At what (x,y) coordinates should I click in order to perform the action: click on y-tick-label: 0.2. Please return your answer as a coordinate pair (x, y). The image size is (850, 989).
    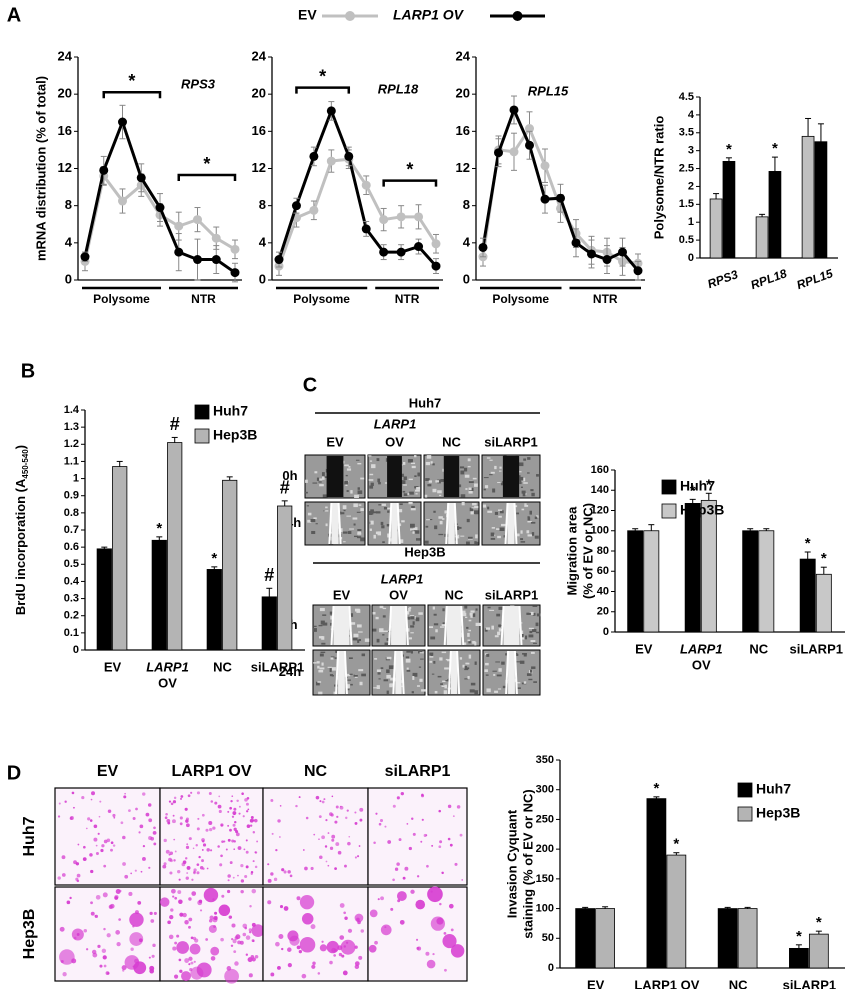
    Looking at the image, I should click on (71, 616).